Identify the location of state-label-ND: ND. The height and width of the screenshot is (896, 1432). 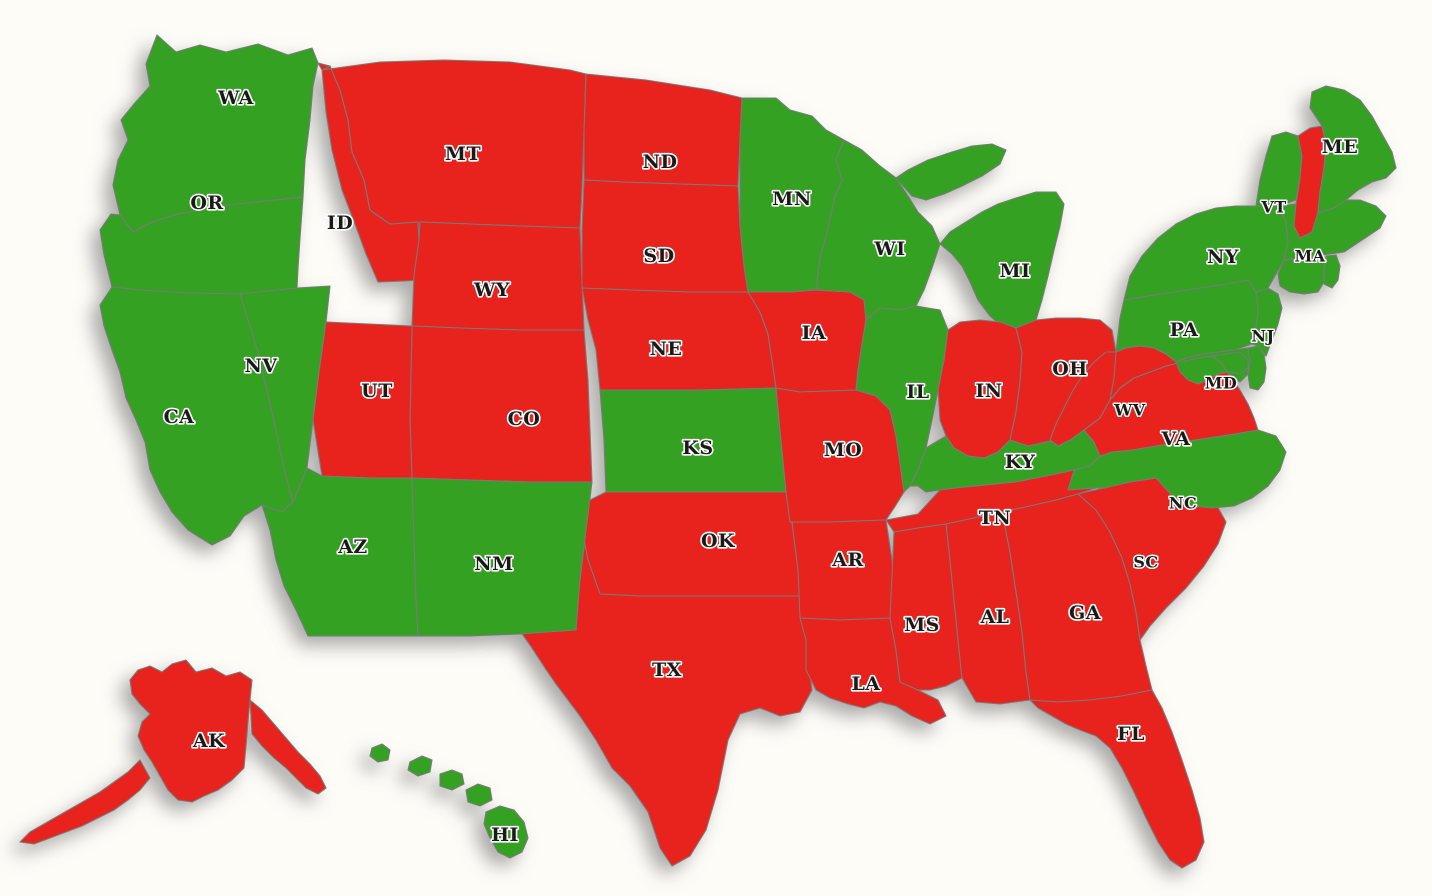
(660, 162).